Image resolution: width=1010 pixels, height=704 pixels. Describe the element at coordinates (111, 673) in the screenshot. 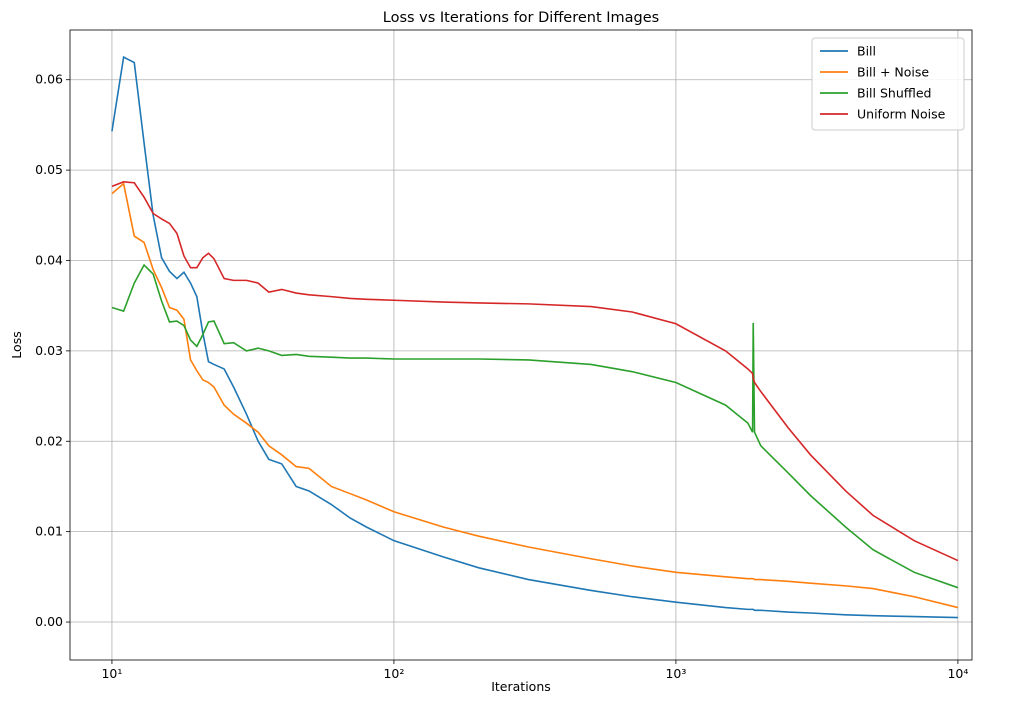

I see `x-tick-label: 10¹` at that location.